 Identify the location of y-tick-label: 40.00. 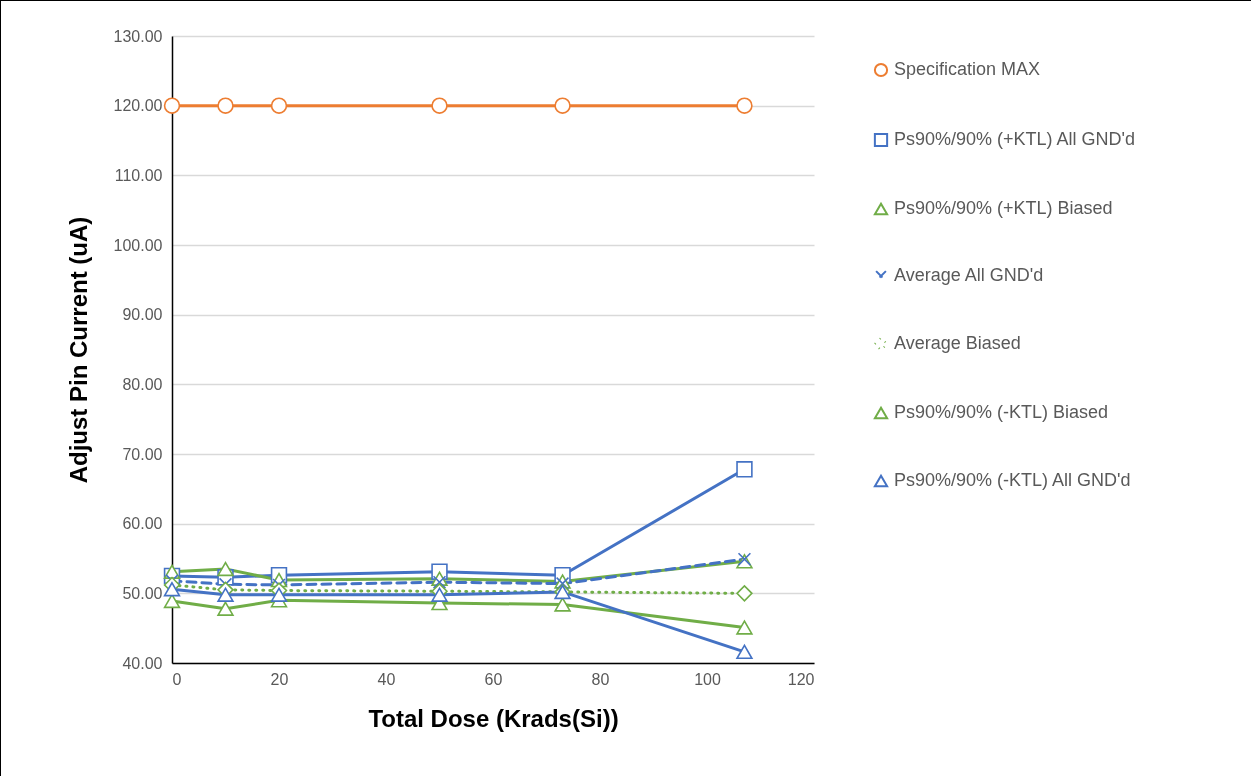
(142, 663).